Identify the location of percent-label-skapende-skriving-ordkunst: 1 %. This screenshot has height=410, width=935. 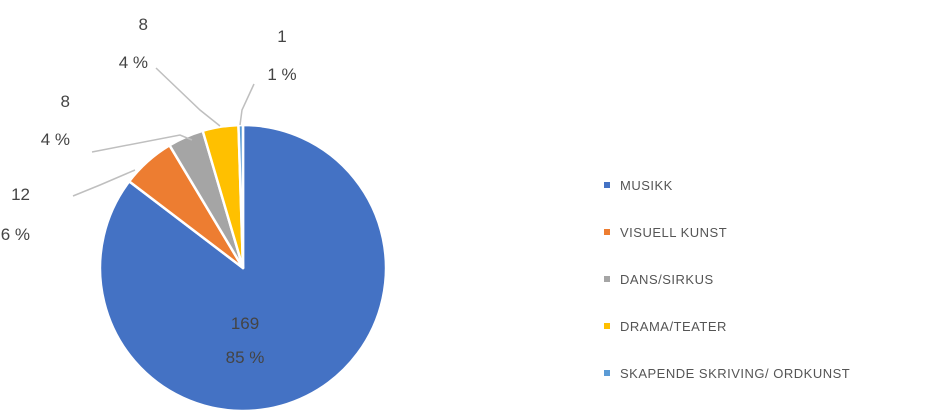
(281, 74).